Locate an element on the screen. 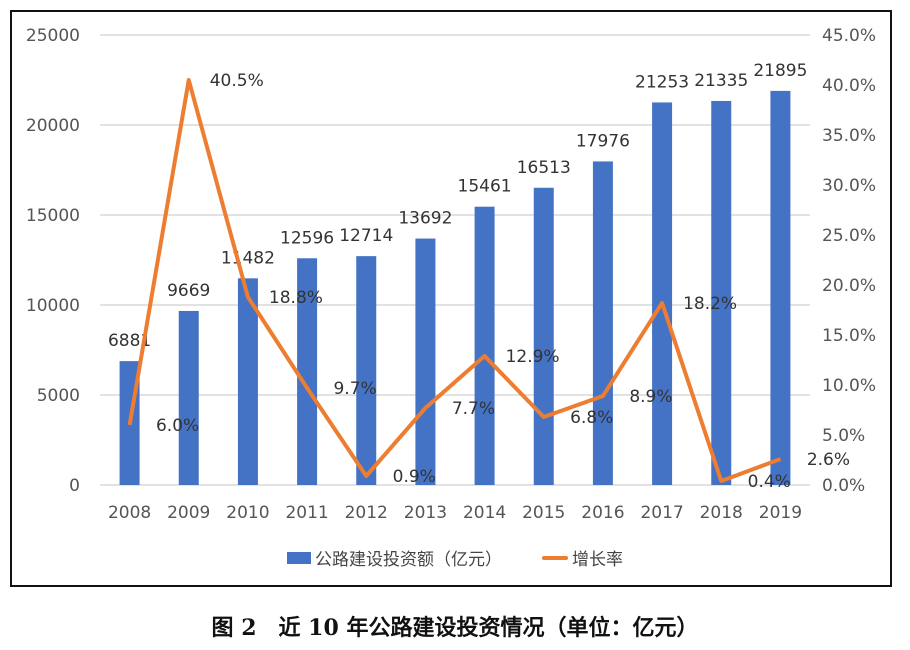  x-tick-label: 2011 is located at coordinates (306, 513).